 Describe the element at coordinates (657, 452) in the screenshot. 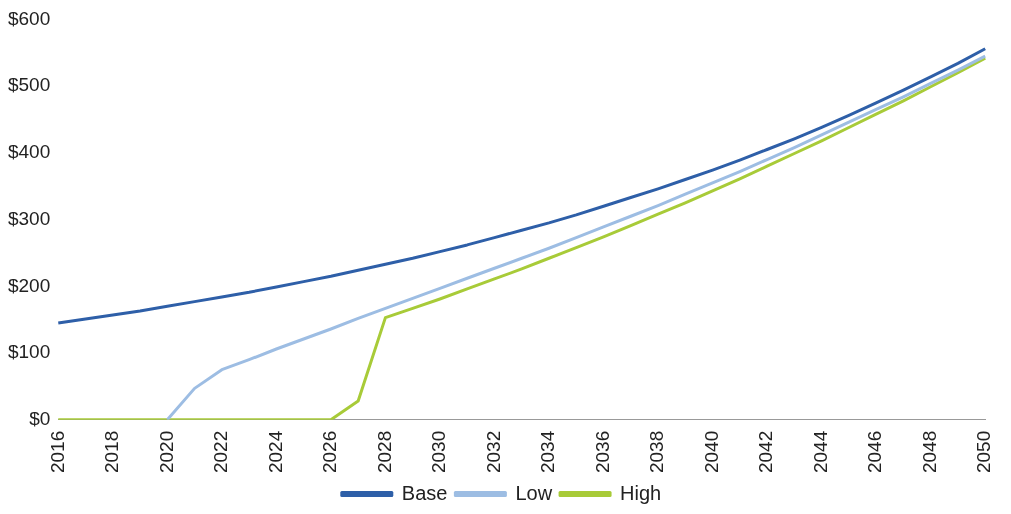

I see `x-tick-label: 2038` at that location.